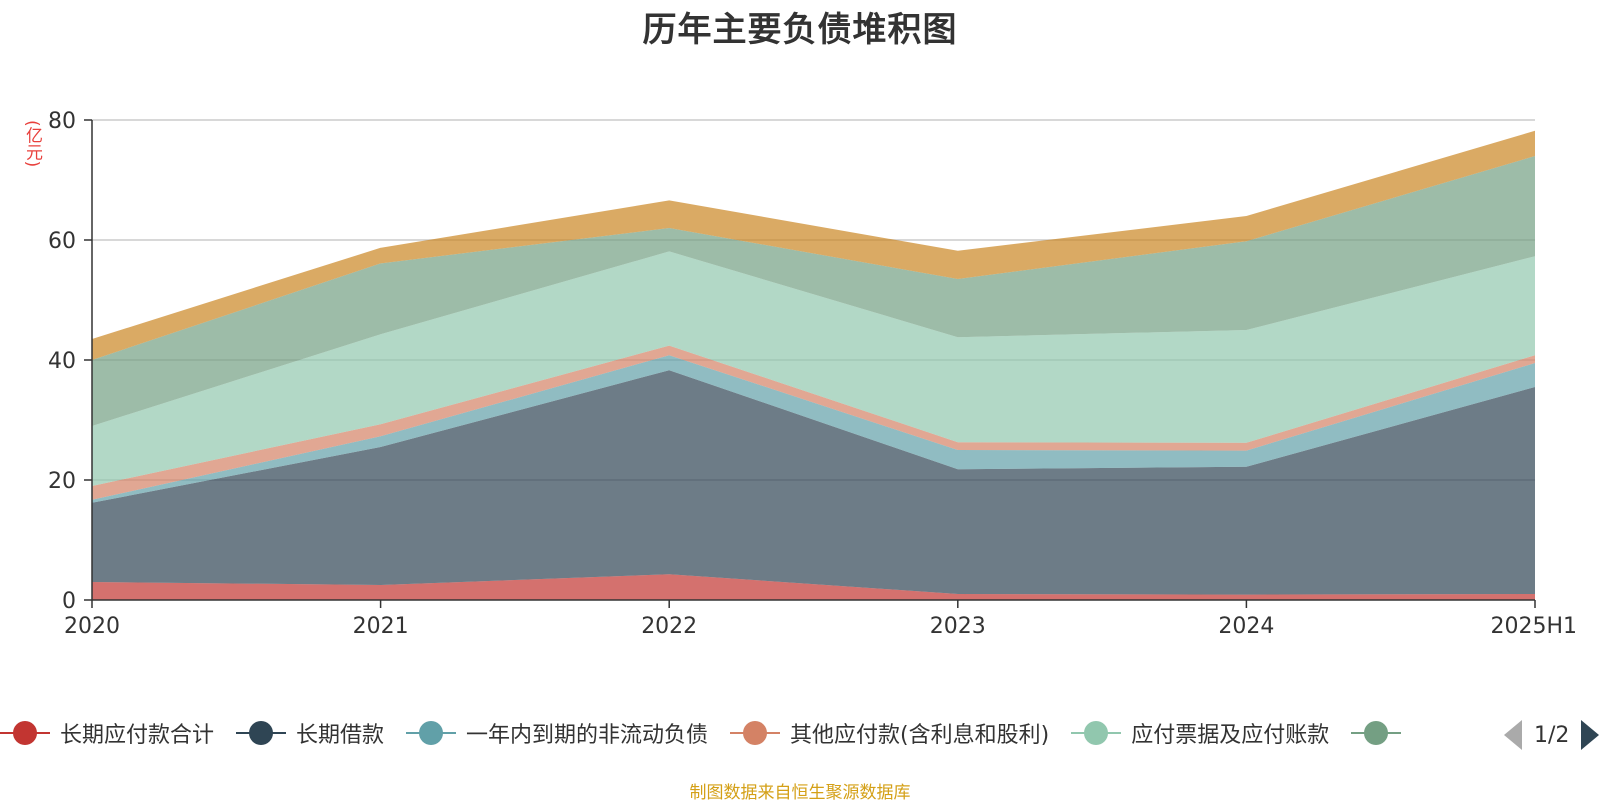 The height and width of the screenshot is (803, 1600). What do you see at coordinates (1533, 626) in the screenshot?
I see `x-tick-label: 2025H1` at bounding box center [1533, 626].